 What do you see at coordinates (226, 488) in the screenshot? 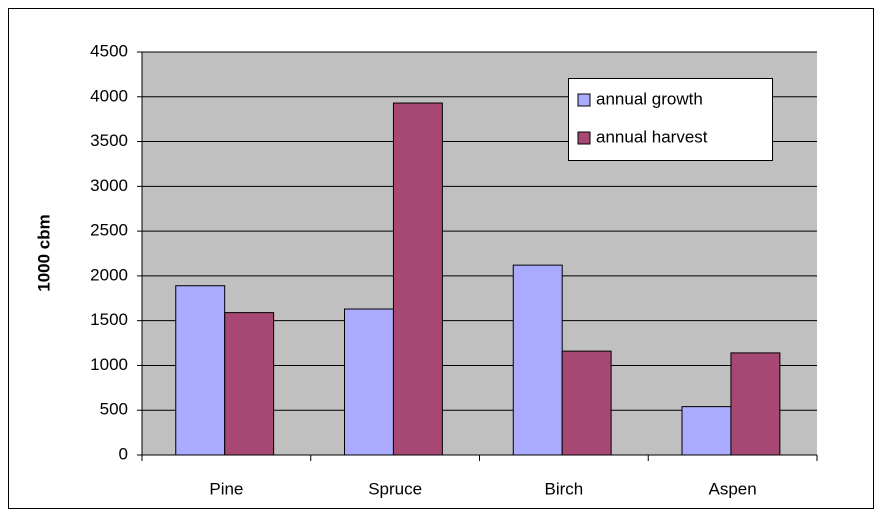
I see `x-tick-label: Pine` at bounding box center [226, 488].